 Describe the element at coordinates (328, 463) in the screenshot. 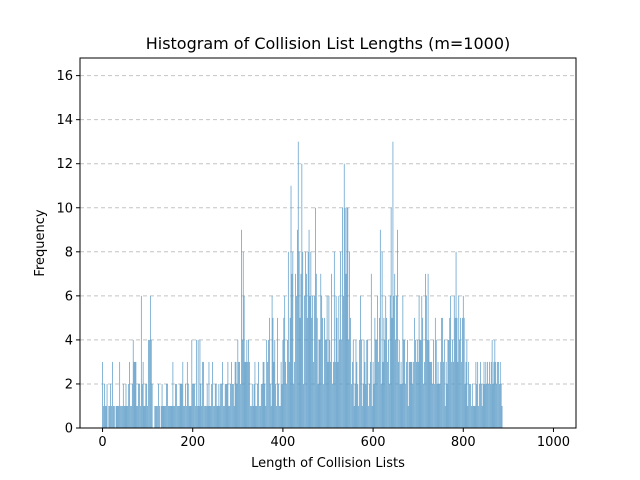

I see `x-axis-label: Length of Collision Lists` at that location.